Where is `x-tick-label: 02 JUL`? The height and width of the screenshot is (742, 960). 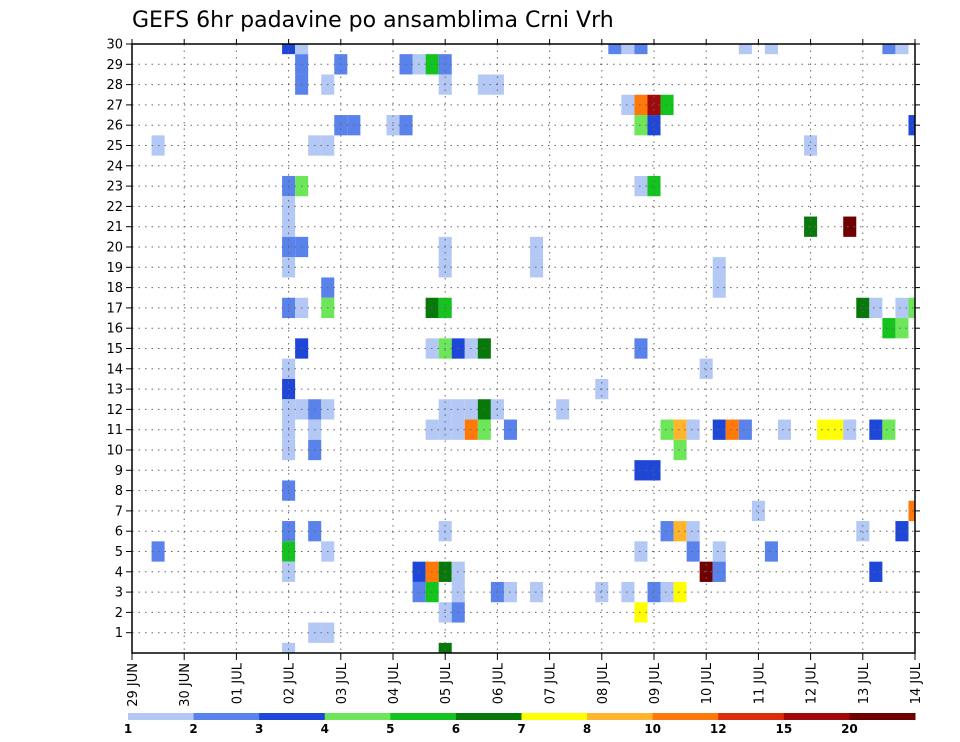 x-tick-label: 02 JUL is located at coordinates (290, 683).